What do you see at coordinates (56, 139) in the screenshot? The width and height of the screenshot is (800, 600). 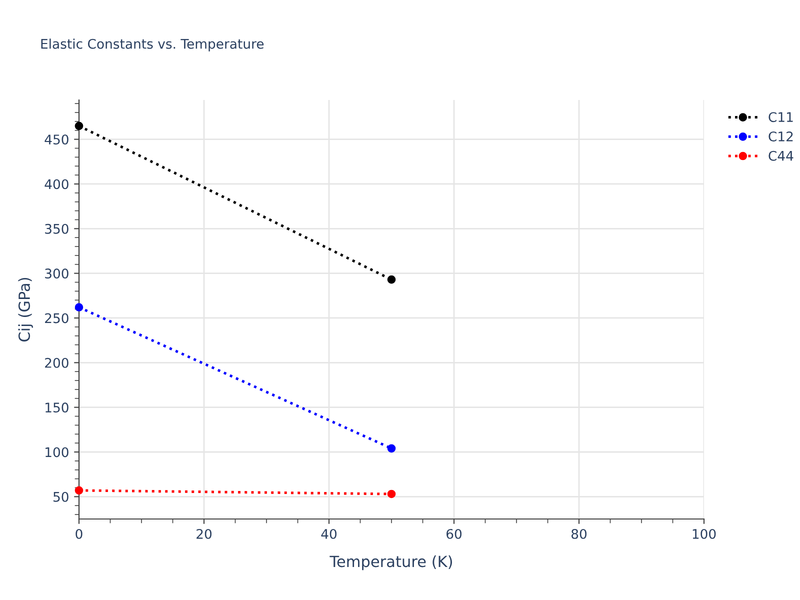 I see `y-tick-label: 450` at bounding box center [56, 139].